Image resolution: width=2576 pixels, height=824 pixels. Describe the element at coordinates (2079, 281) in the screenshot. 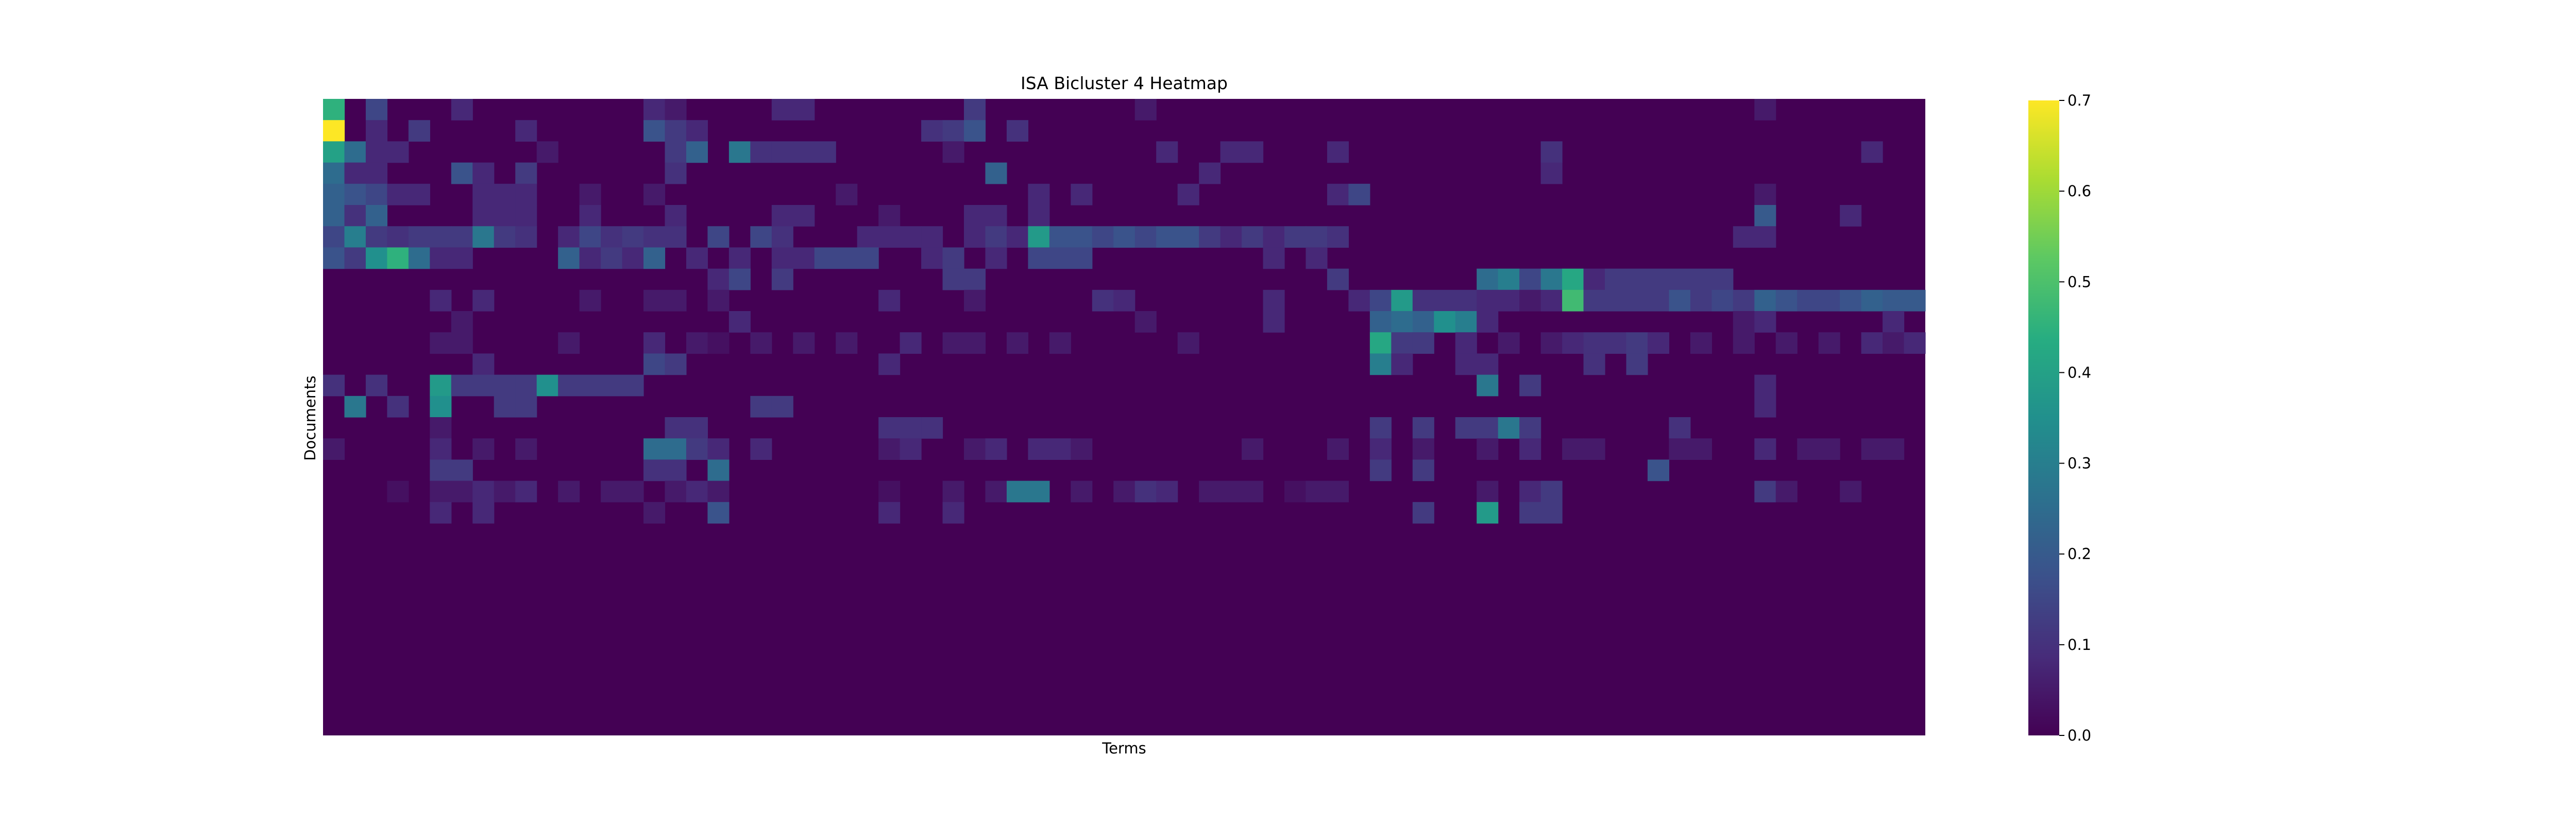

I see `colorbar-tick-label: 0.5` at that location.